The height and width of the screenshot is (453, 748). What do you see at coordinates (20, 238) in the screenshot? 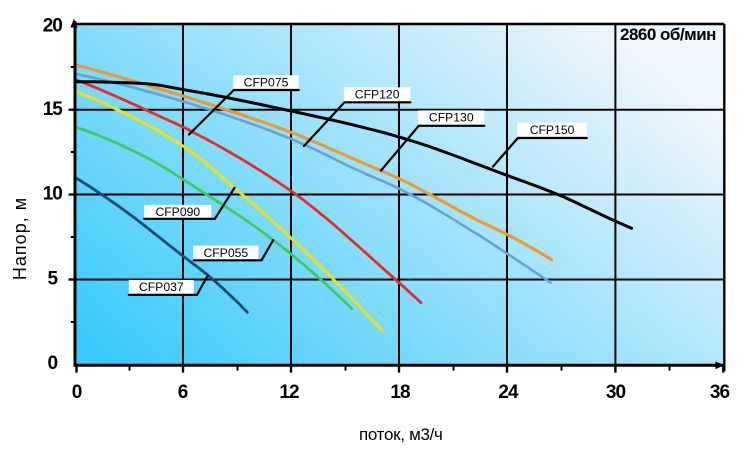
I see `svg-text: Напор, м` at bounding box center [20, 238].